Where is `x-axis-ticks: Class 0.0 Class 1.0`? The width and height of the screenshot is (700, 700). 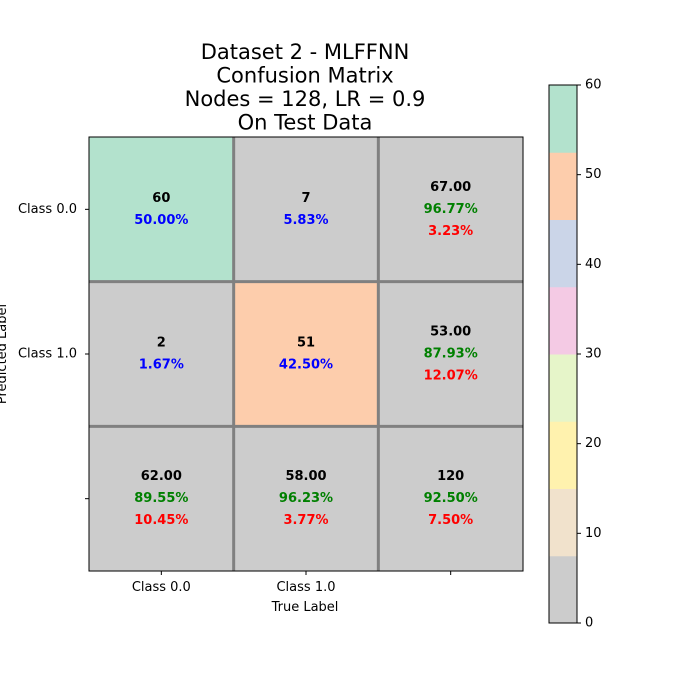 x-axis-ticks: Class 0.0 Class 1.0 is located at coordinates (292, 583).